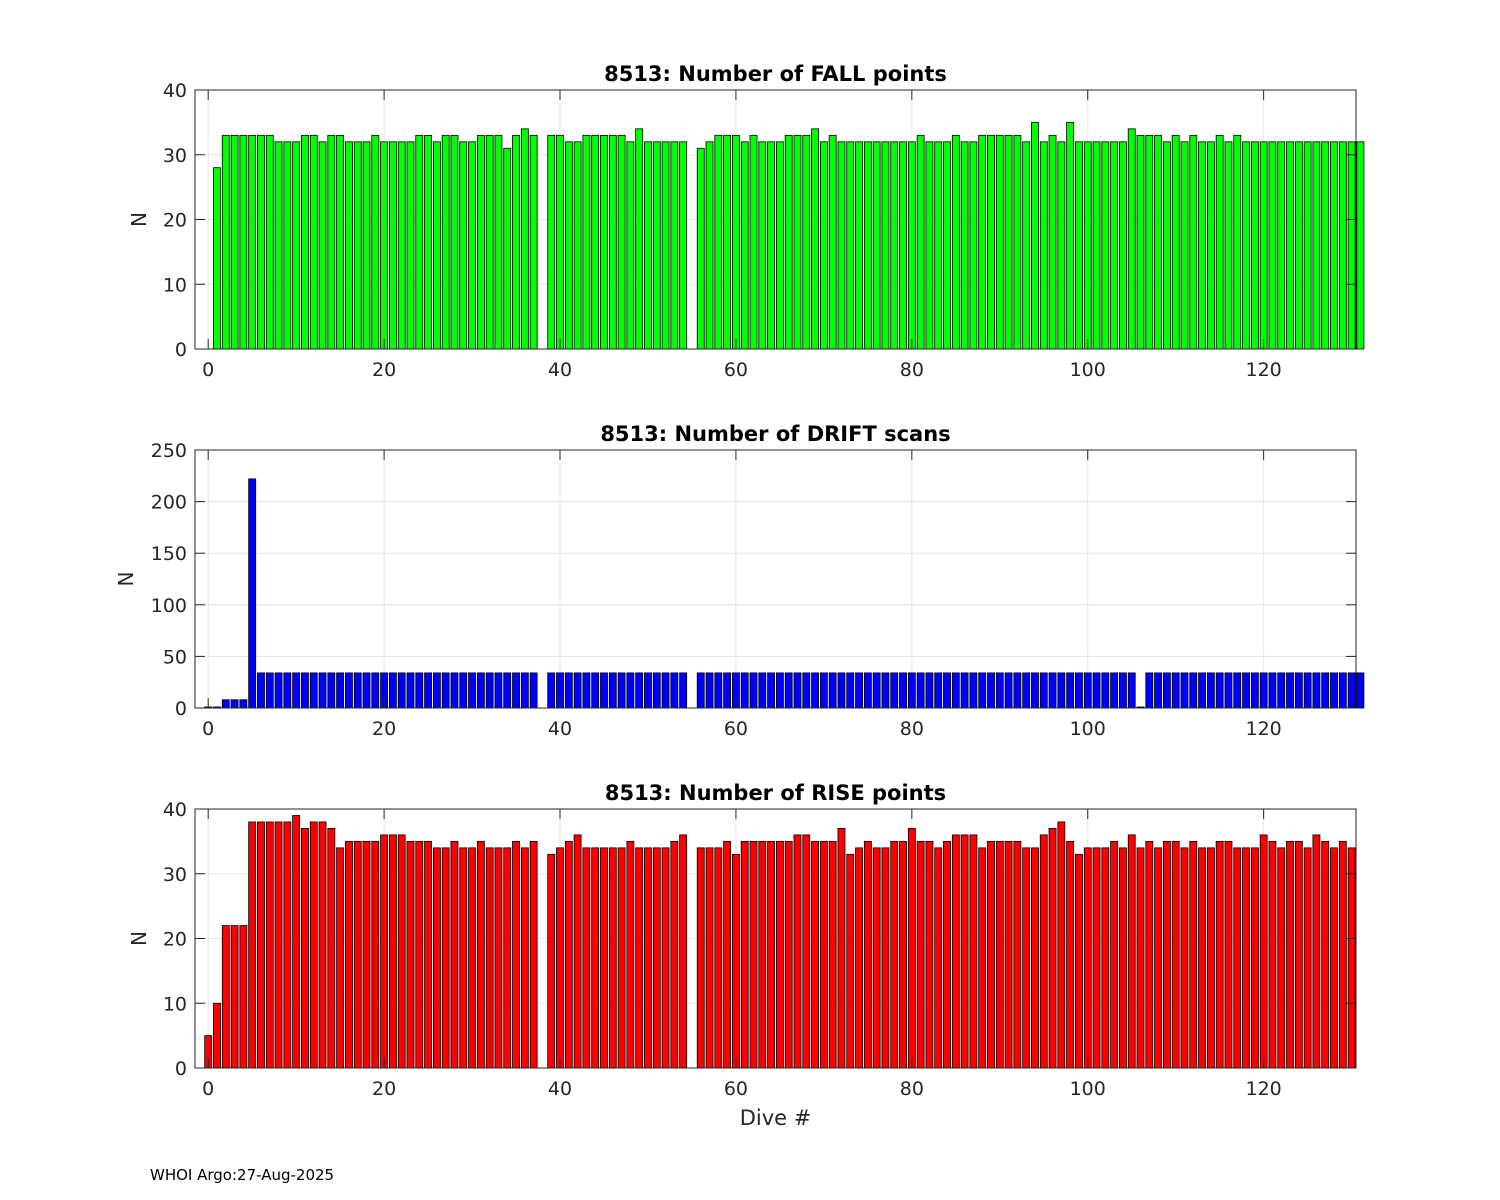 The image size is (1500, 1200). Describe the element at coordinates (175, 875) in the screenshot. I see `y-tick-label: 30` at that location.